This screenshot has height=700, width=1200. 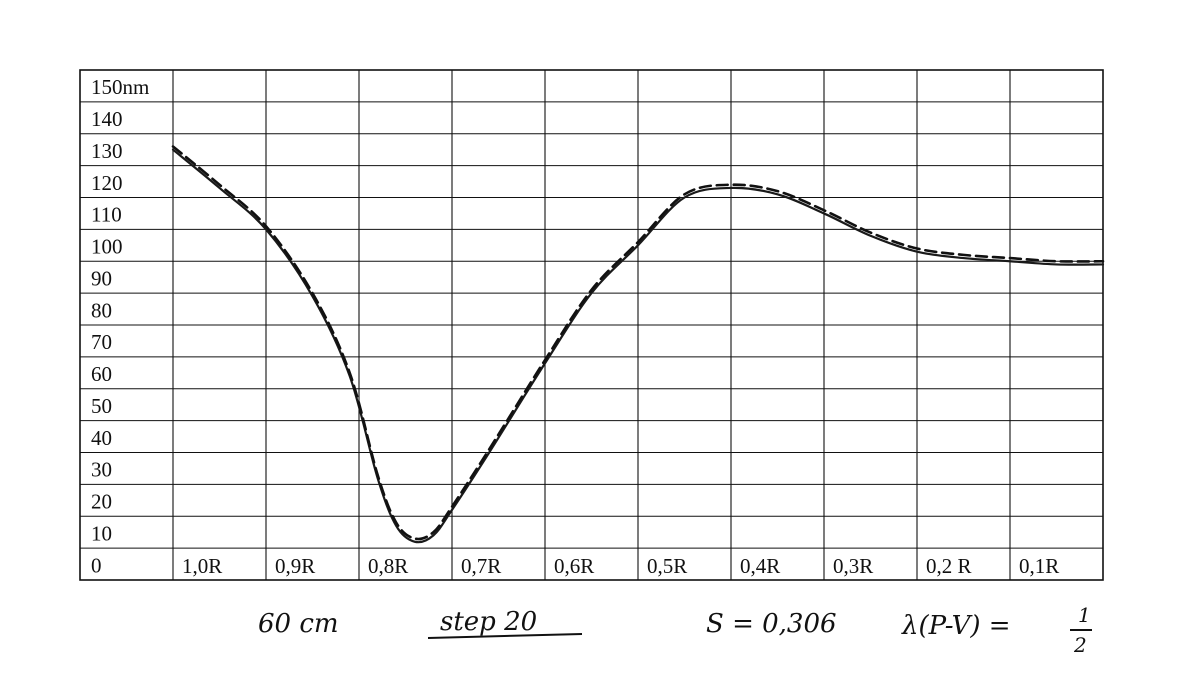 I want to click on x-tick-label: 0,7R, so click(x=481, y=566).